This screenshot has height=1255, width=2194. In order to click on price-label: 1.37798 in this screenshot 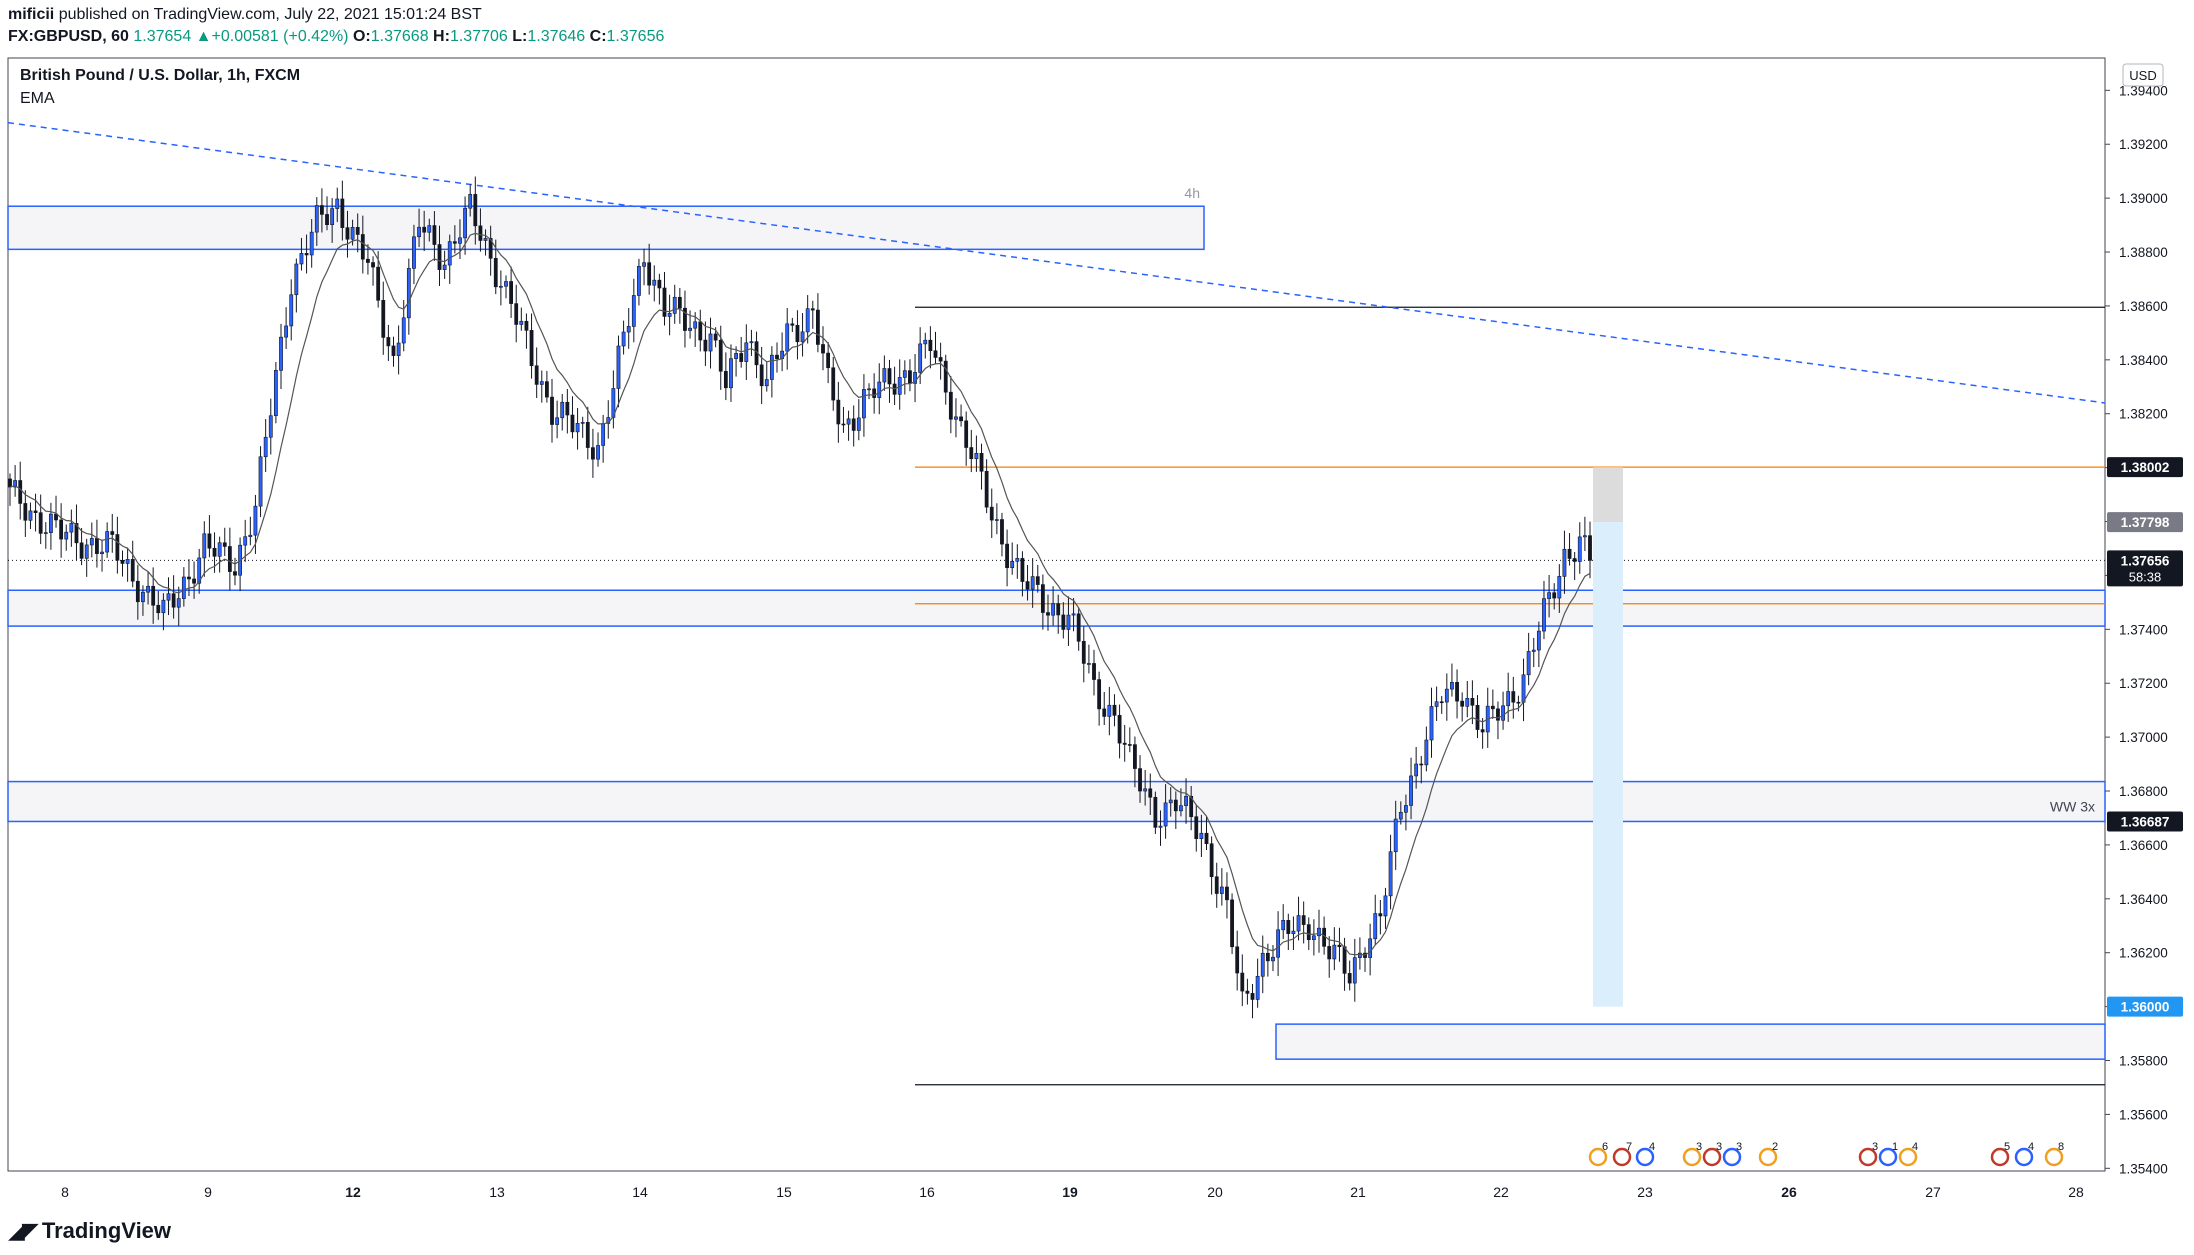, I will do `click(2145, 522)`.